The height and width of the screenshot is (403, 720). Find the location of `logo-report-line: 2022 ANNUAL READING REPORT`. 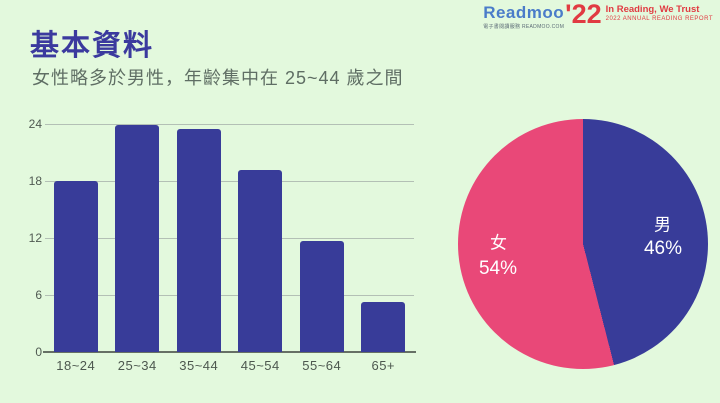

logo-report-line: 2022 ANNUAL READING REPORT is located at coordinates (659, 19).